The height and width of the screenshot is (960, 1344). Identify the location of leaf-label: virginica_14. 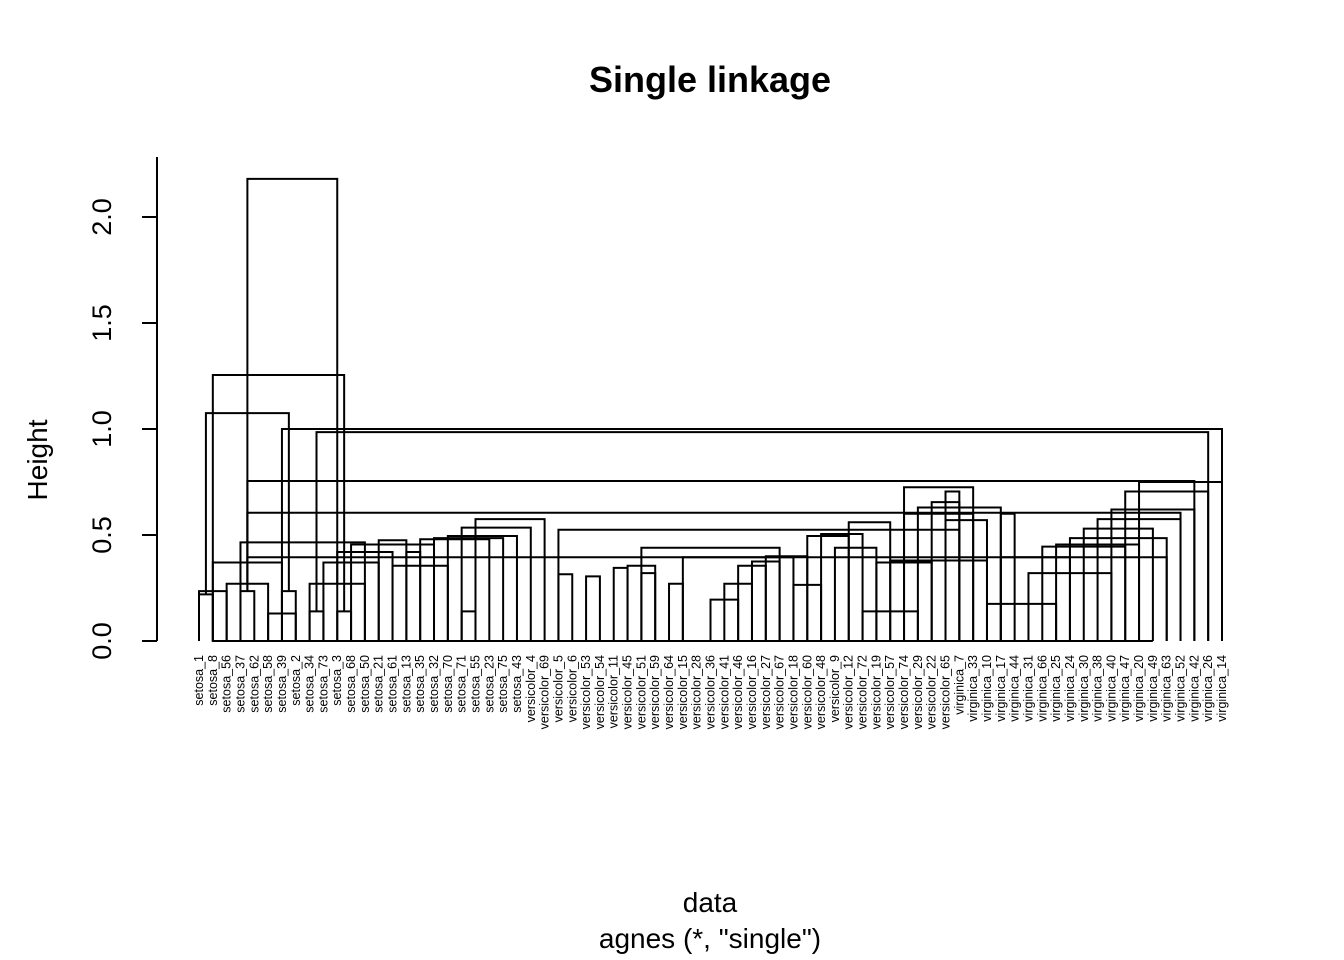
(1222, 688).